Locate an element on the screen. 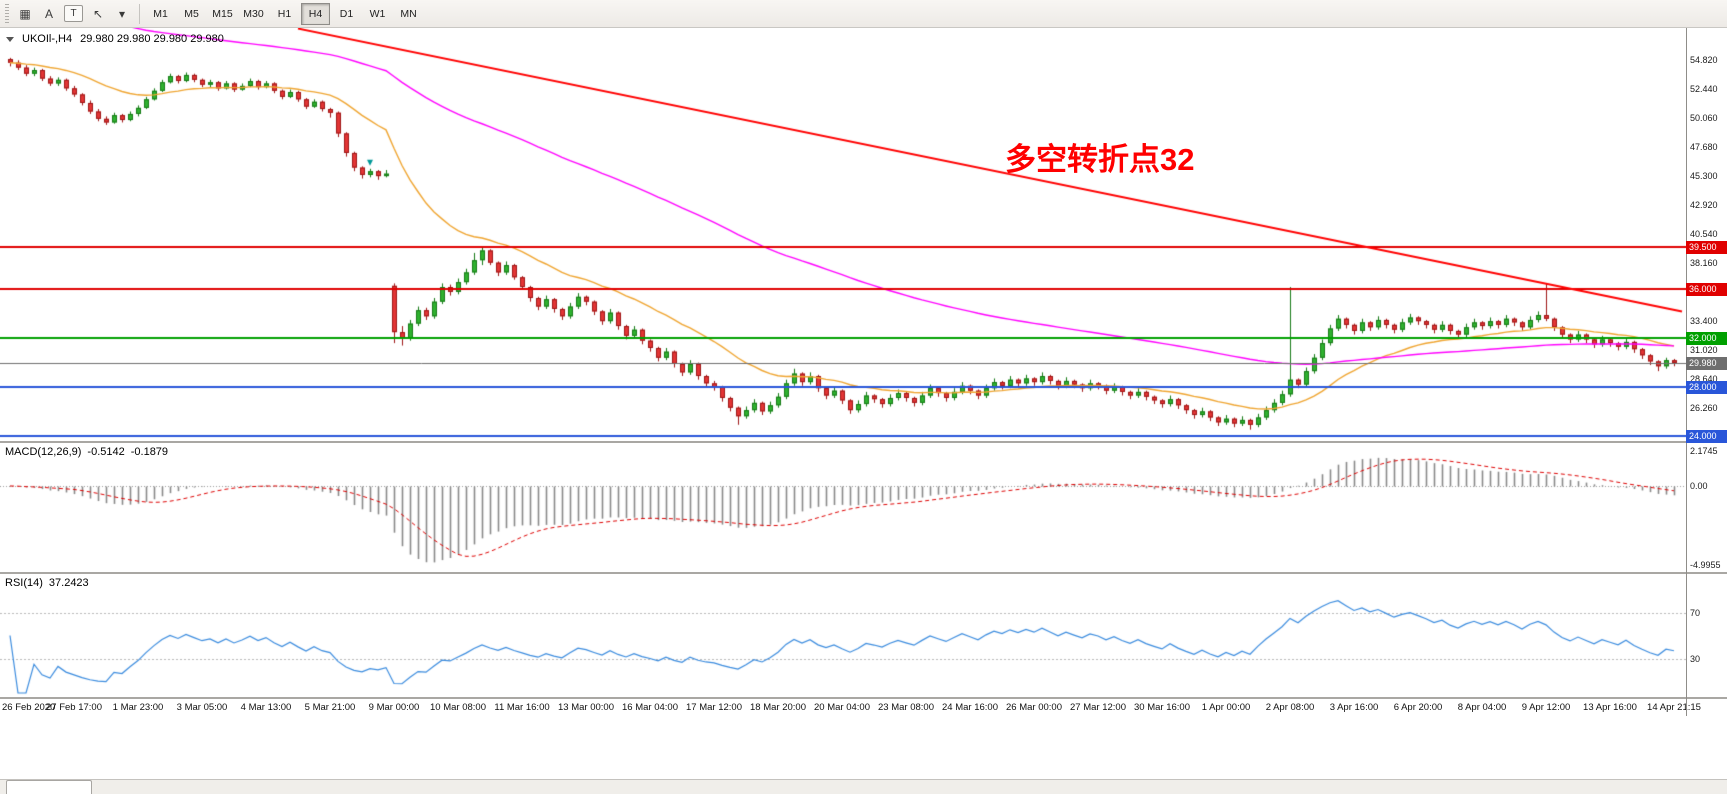 The width and height of the screenshot is (1727, 794). text-label-tool-button: A is located at coordinates (48, 13).